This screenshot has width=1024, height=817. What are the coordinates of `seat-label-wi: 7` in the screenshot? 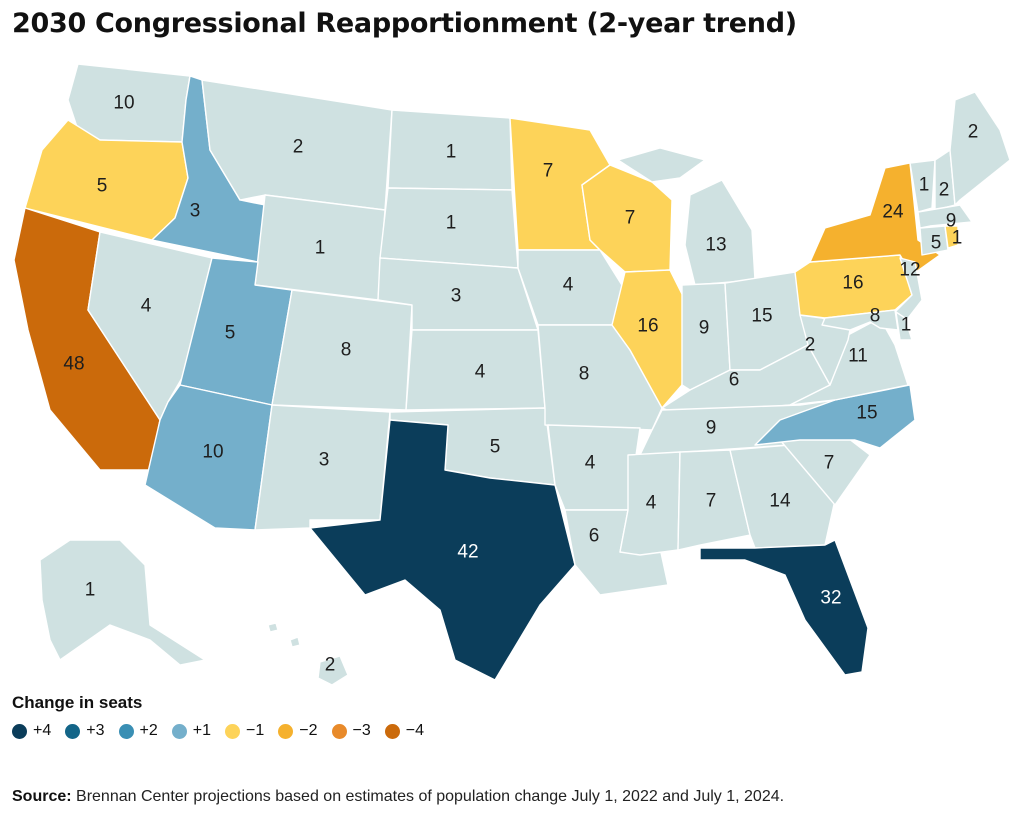 It's located at (630, 218).